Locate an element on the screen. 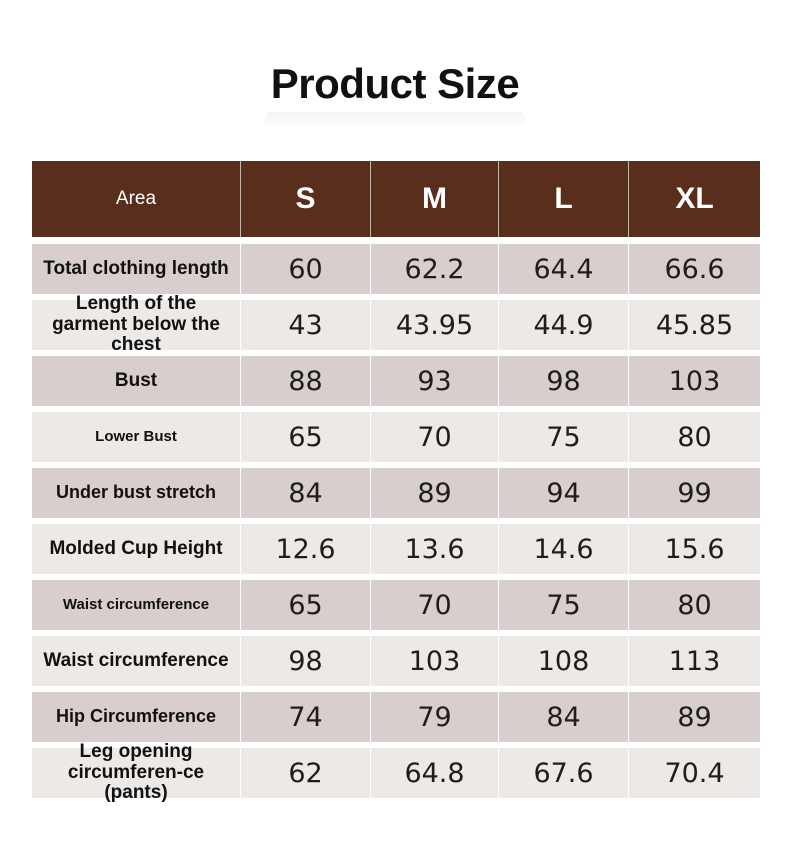 The image size is (790, 841). table-cell: 99 is located at coordinates (694, 493).